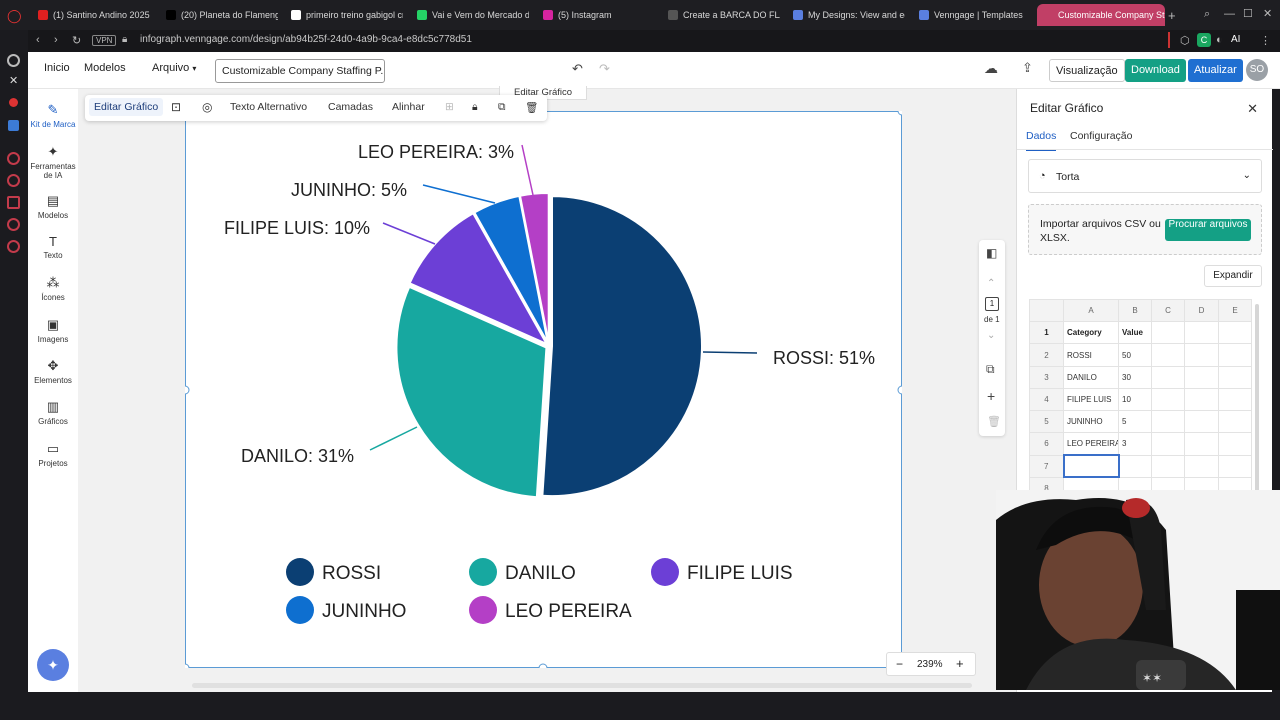 This screenshot has height=720, width=1280. What do you see at coordinates (930, 664) in the screenshot?
I see `zoom-value: 239%` at bounding box center [930, 664].